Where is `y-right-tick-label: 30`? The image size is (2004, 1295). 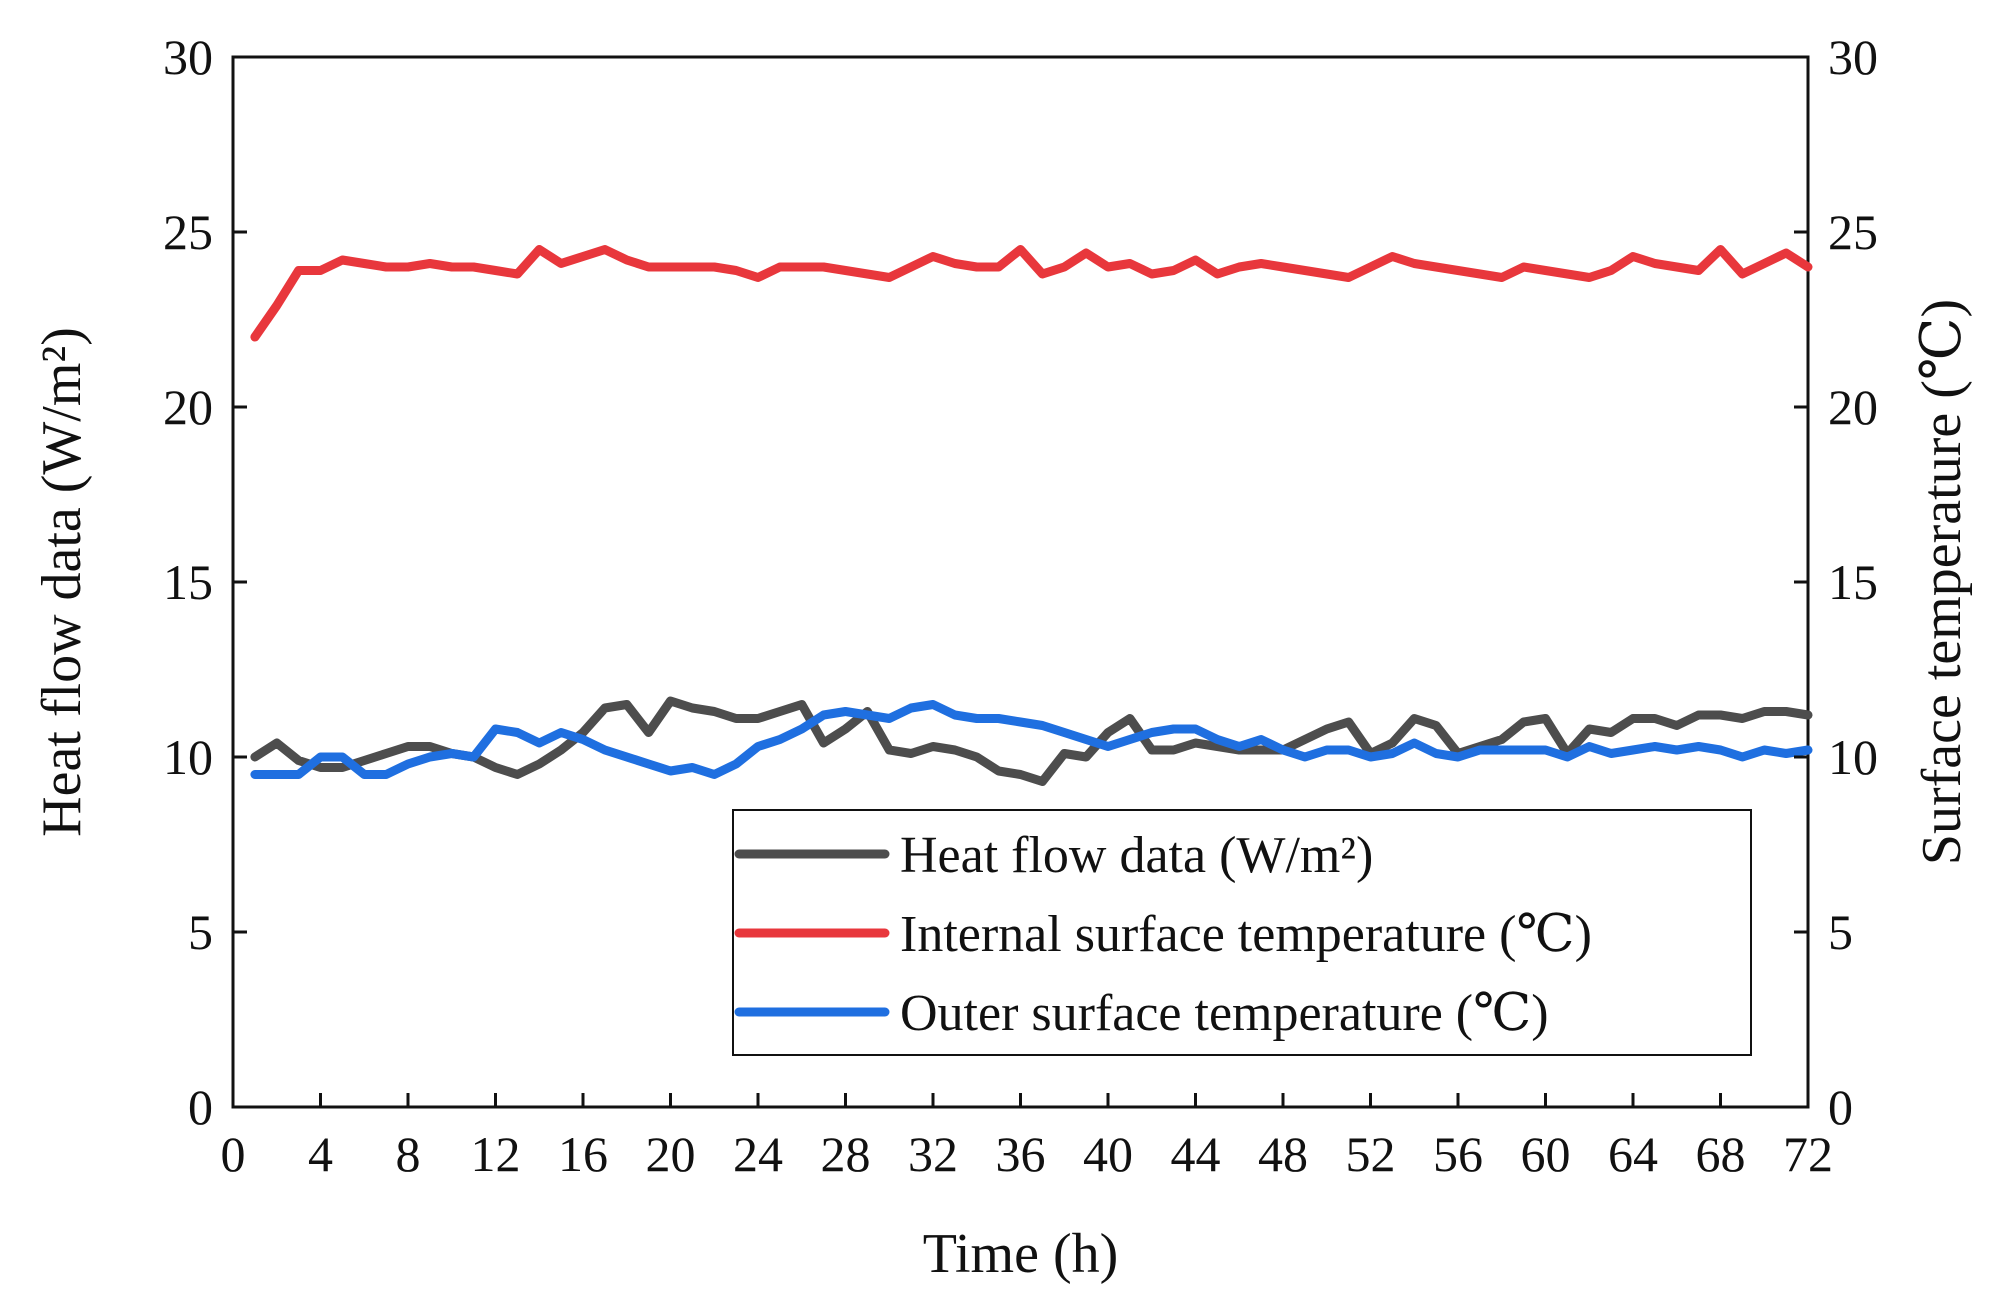 y-right-tick-label: 30 is located at coordinates (1853, 57).